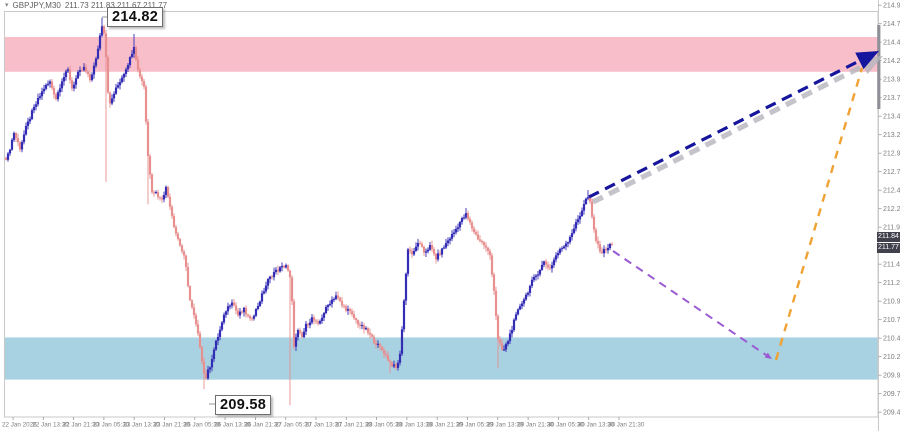 The width and height of the screenshot is (900, 431). What do you see at coordinates (81, 425) in the screenshot?
I see `time-tick-label: 22 Jan 21:30` at bounding box center [81, 425].